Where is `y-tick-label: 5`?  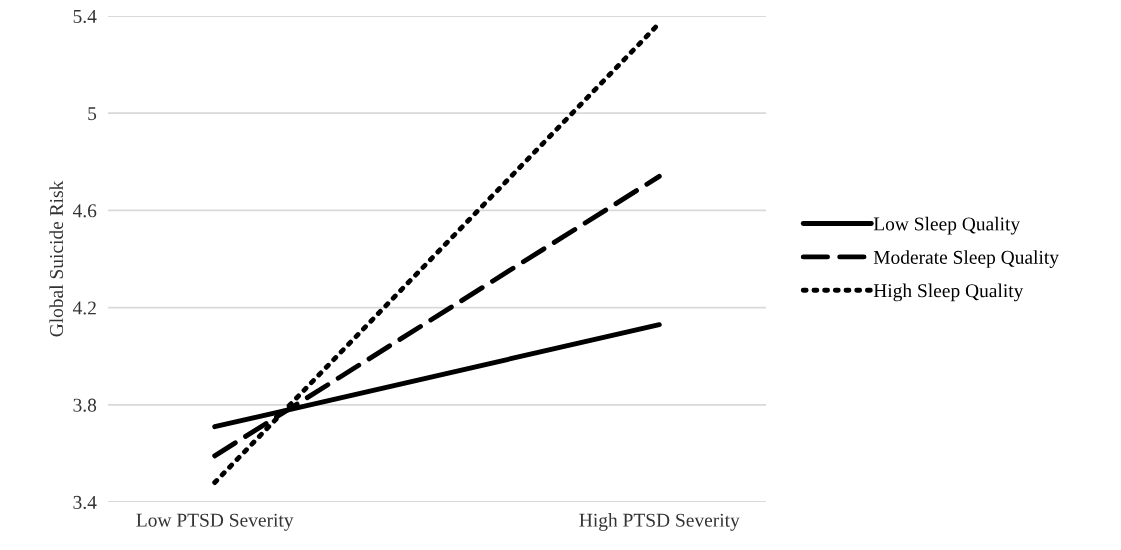
y-tick-label: 5 is located at coordinates (92, 114).